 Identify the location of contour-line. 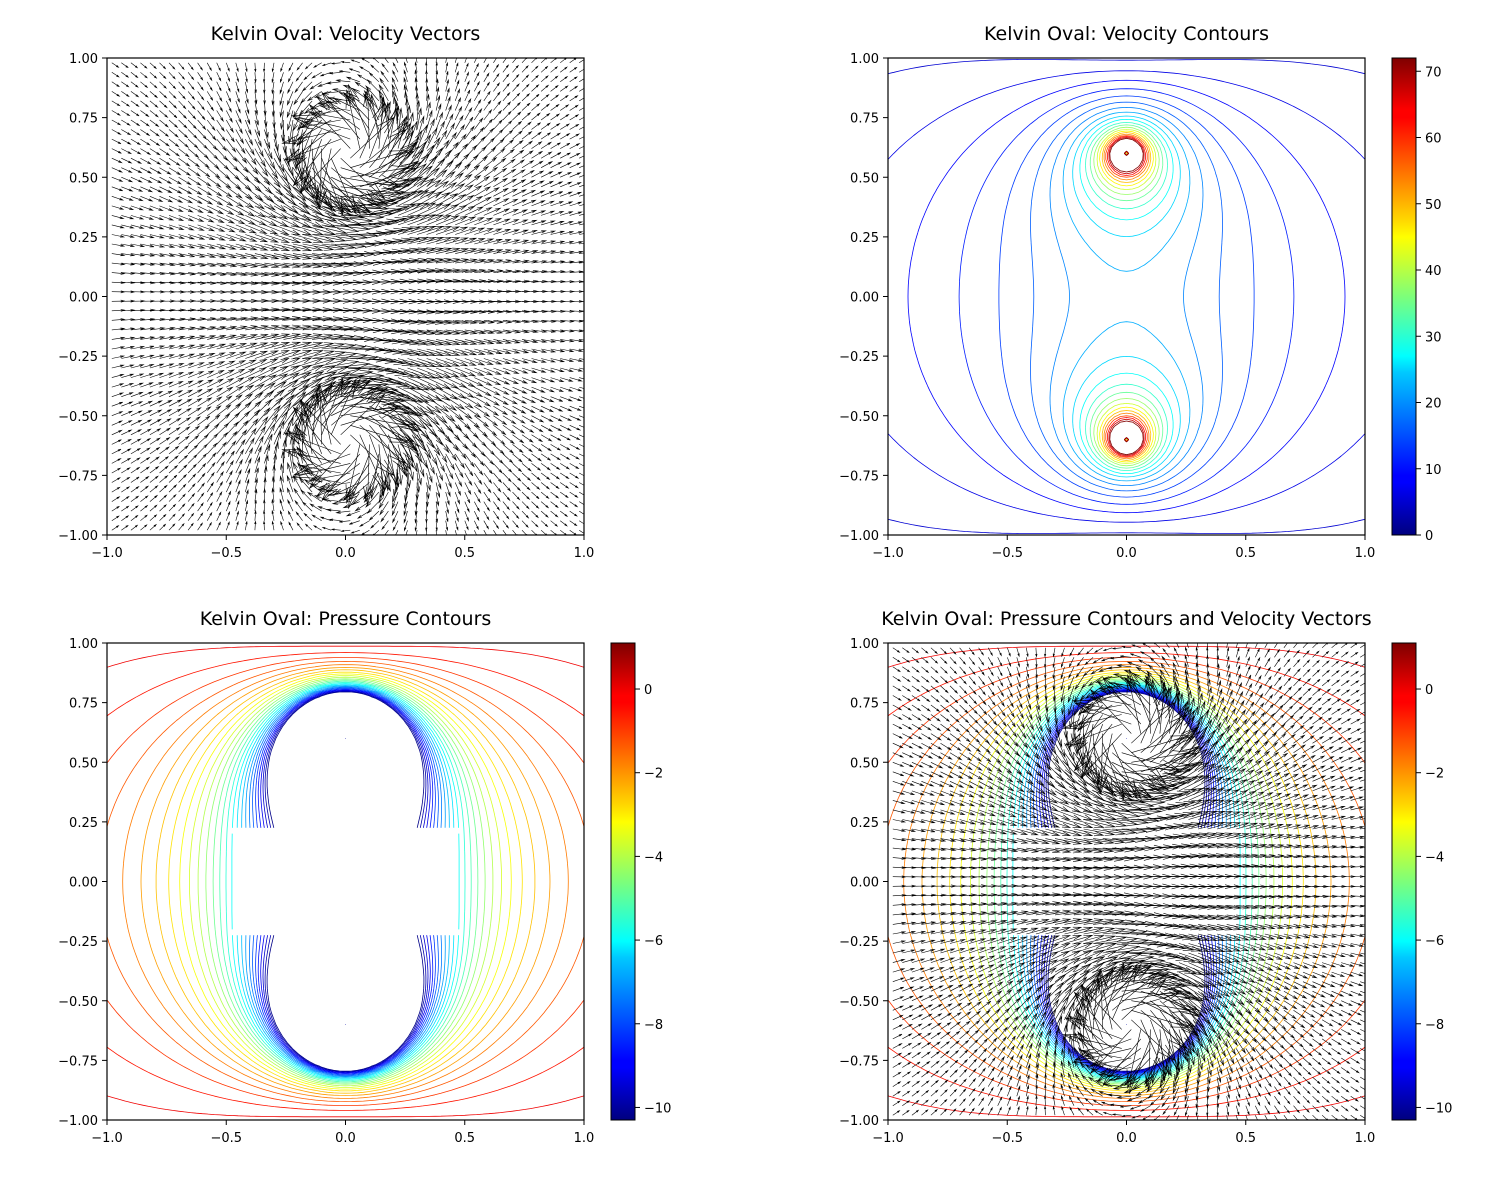
(1126, 296).